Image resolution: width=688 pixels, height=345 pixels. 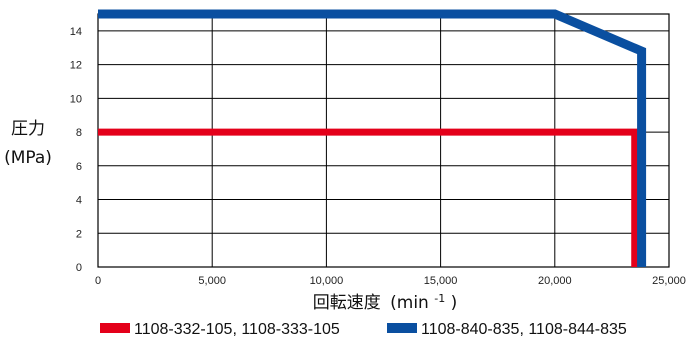 What do you see at coordinates (347, 303) in the screenshot?
I see `x-axis-label-text: 回転速度` at bounding box center [347, 303].